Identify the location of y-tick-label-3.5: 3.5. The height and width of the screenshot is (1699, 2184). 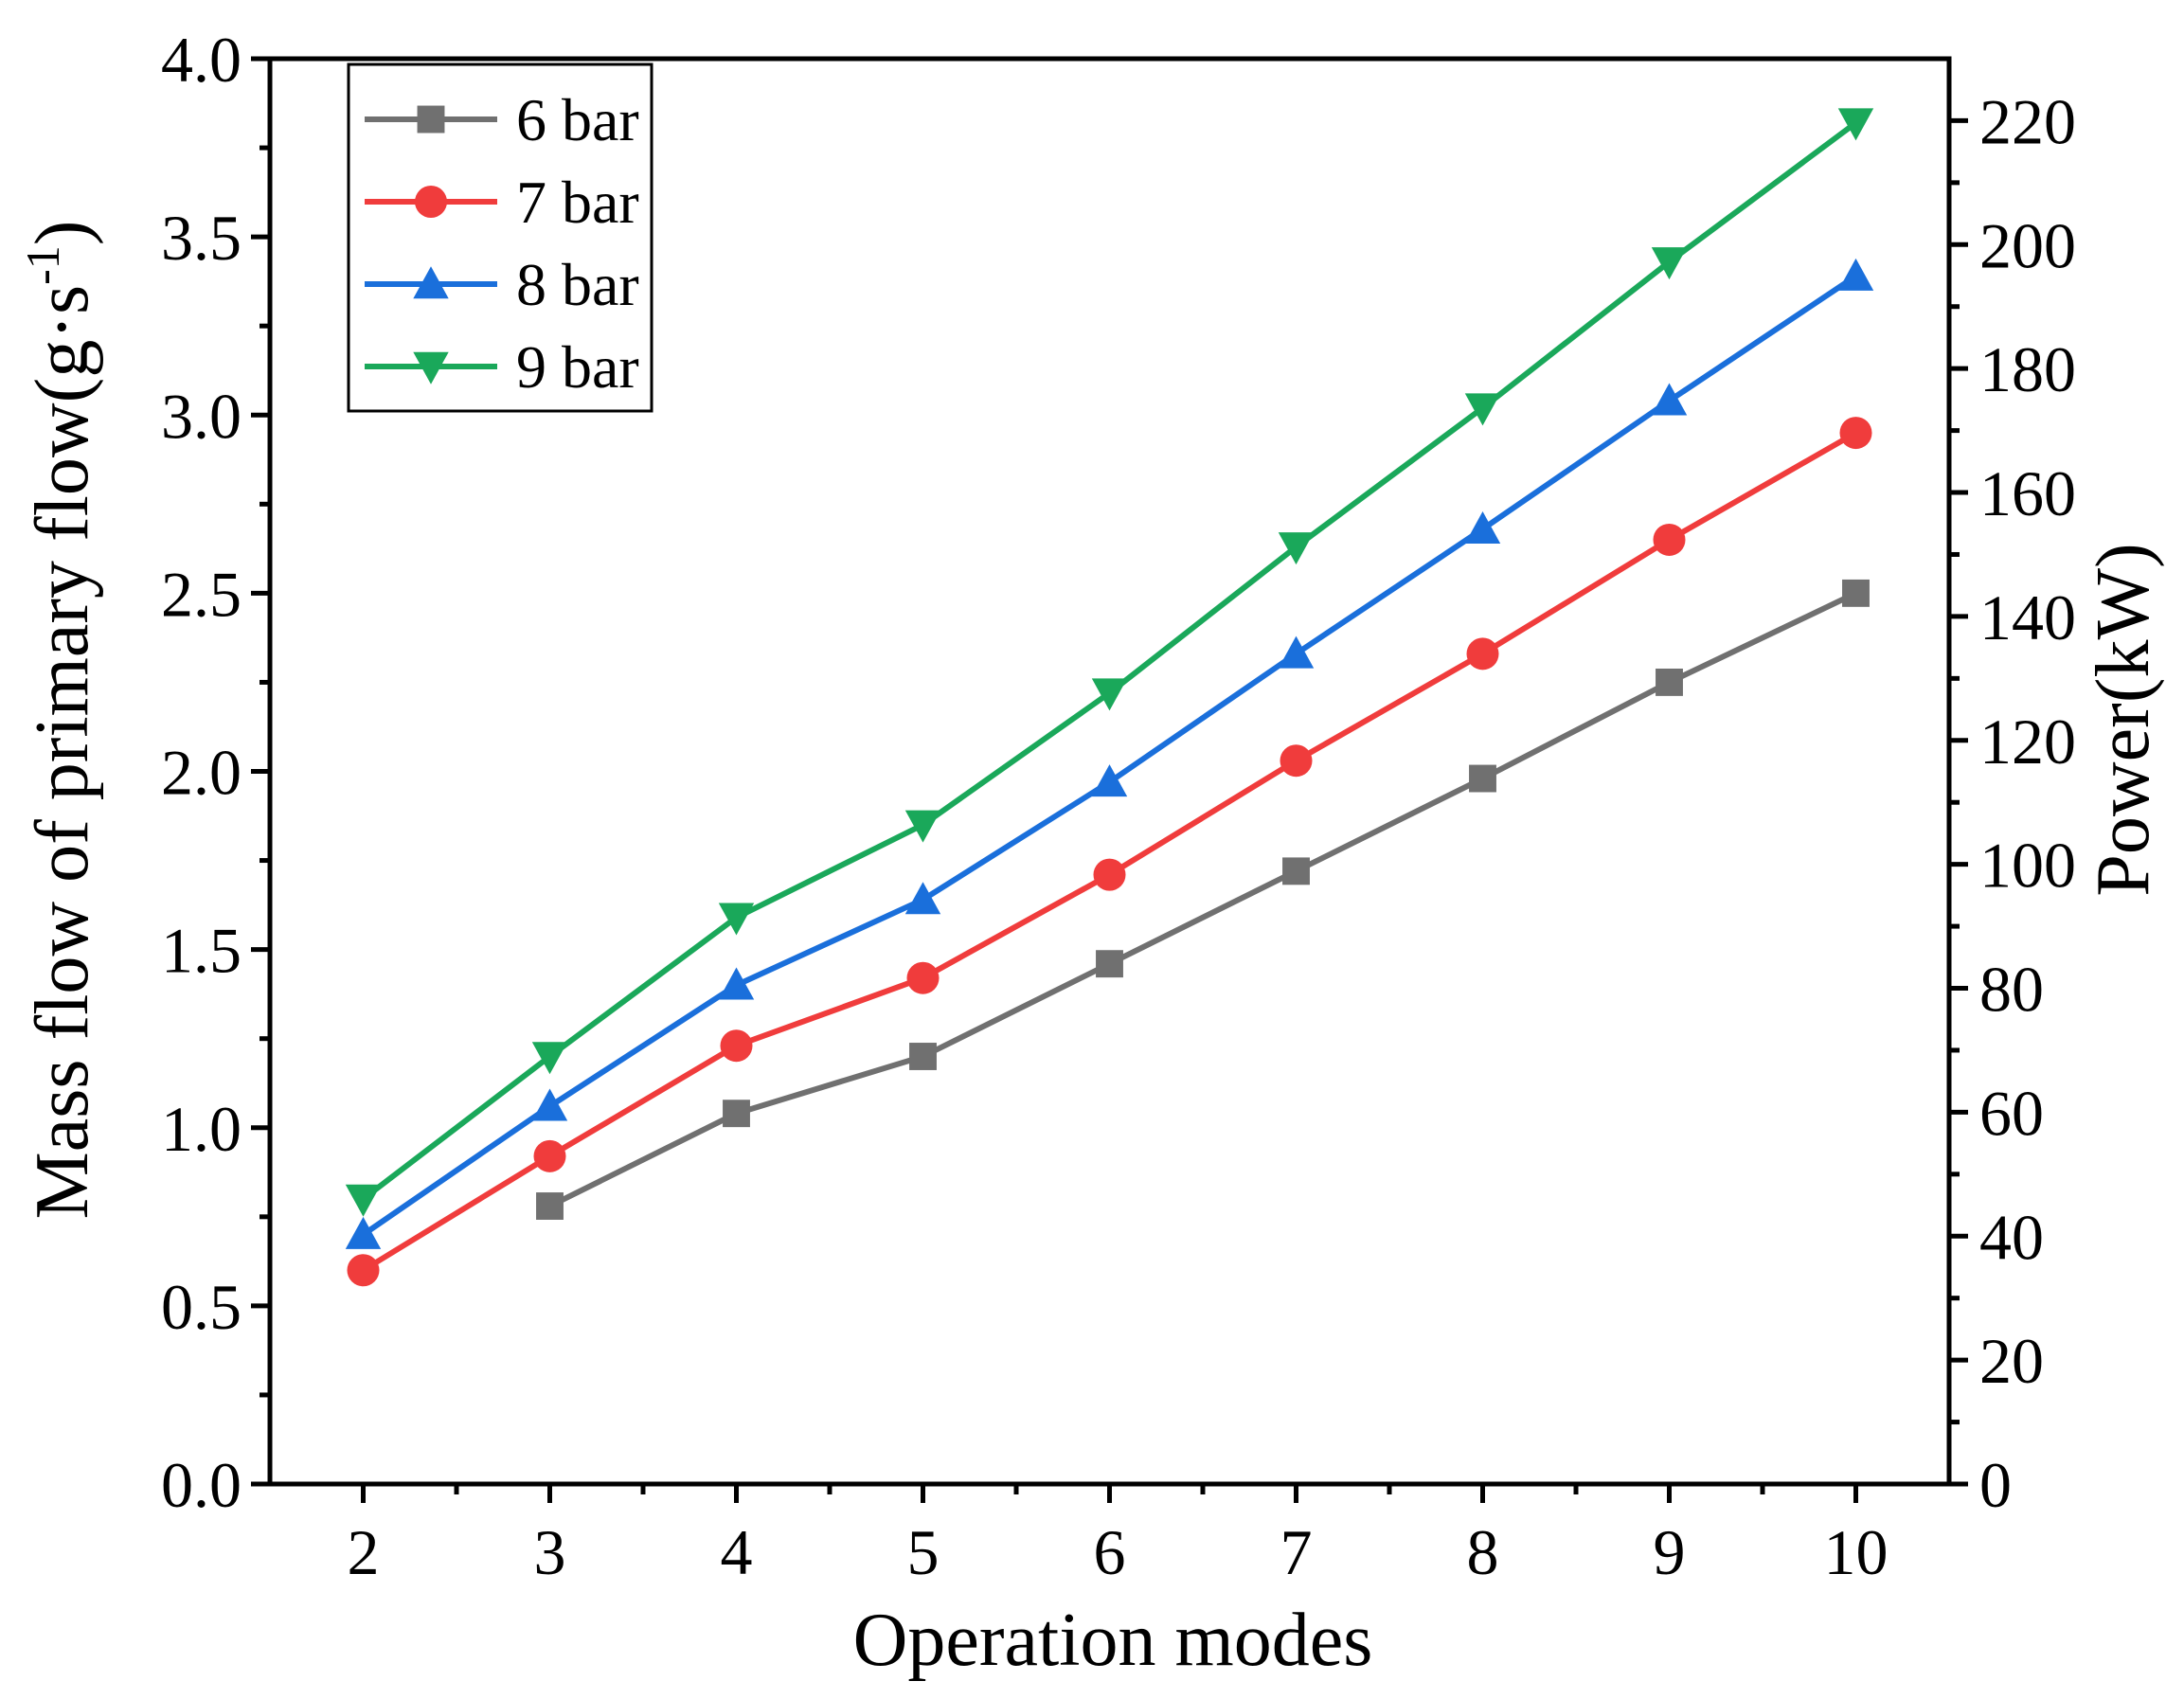
(201, 238).